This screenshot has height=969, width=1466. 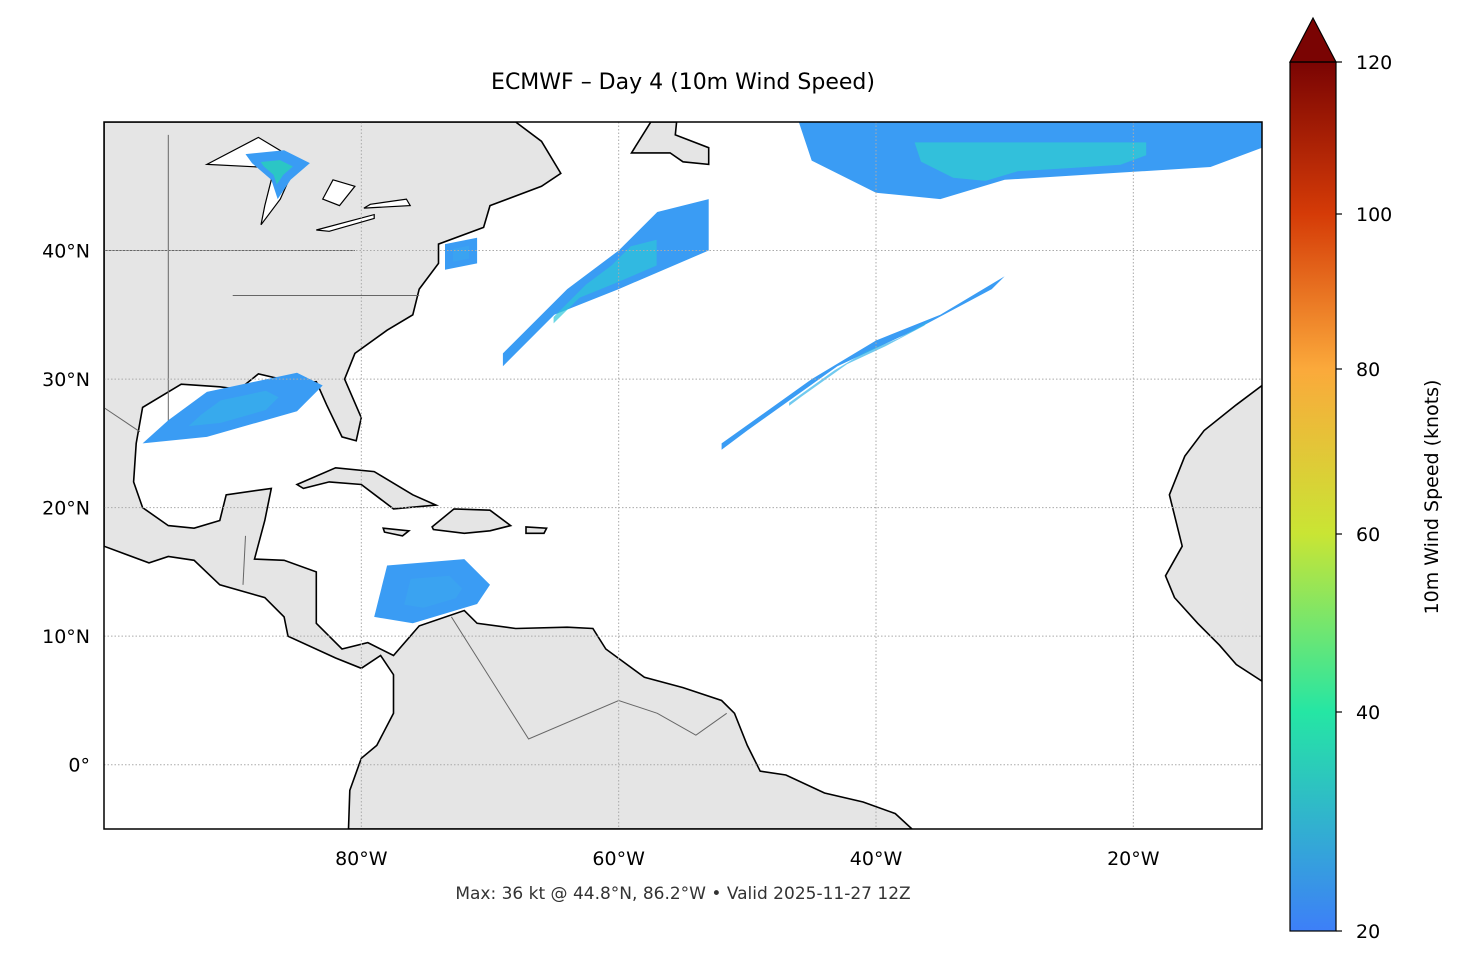 I want to click on wind-area, so click(x=863, y=363).